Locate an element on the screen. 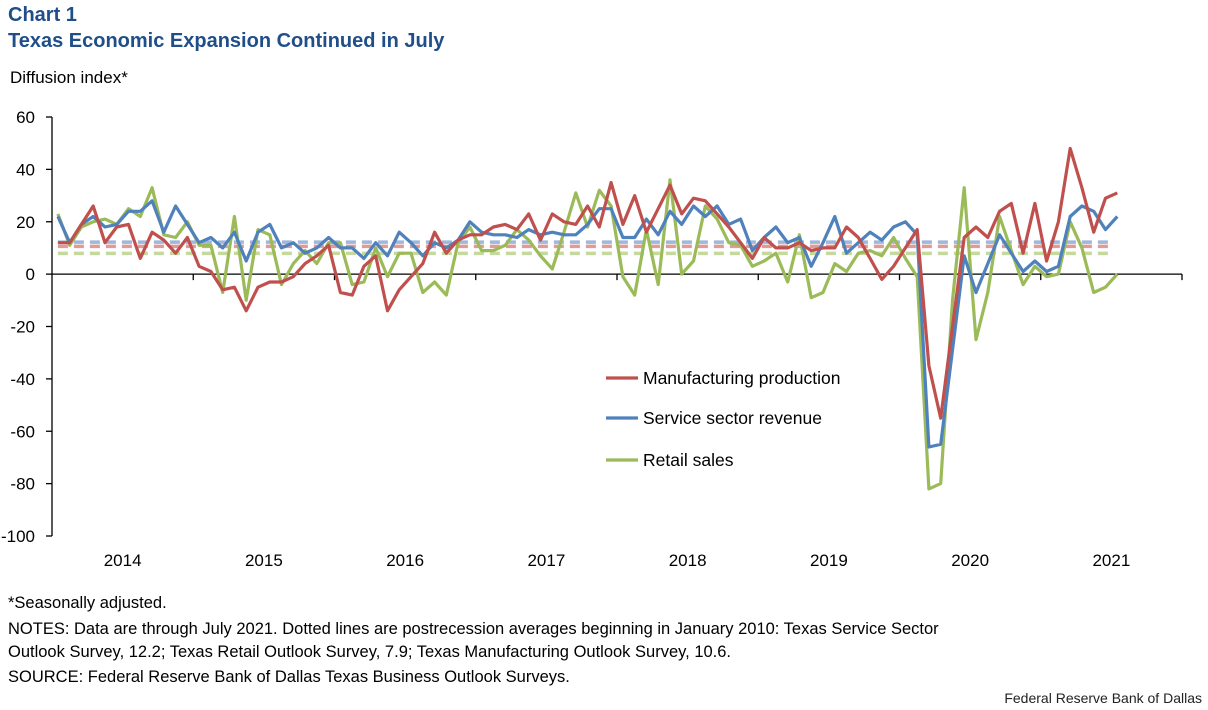 This screenshot has height=710, width=1208. legend-label: Service sector revenue is located at coordinates (732, 418).